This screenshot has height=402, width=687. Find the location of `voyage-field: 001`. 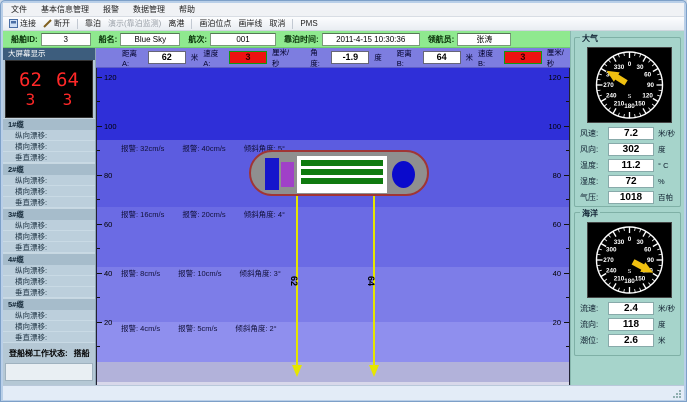

voyage-field: 001 is located at coordinates (243, 39).